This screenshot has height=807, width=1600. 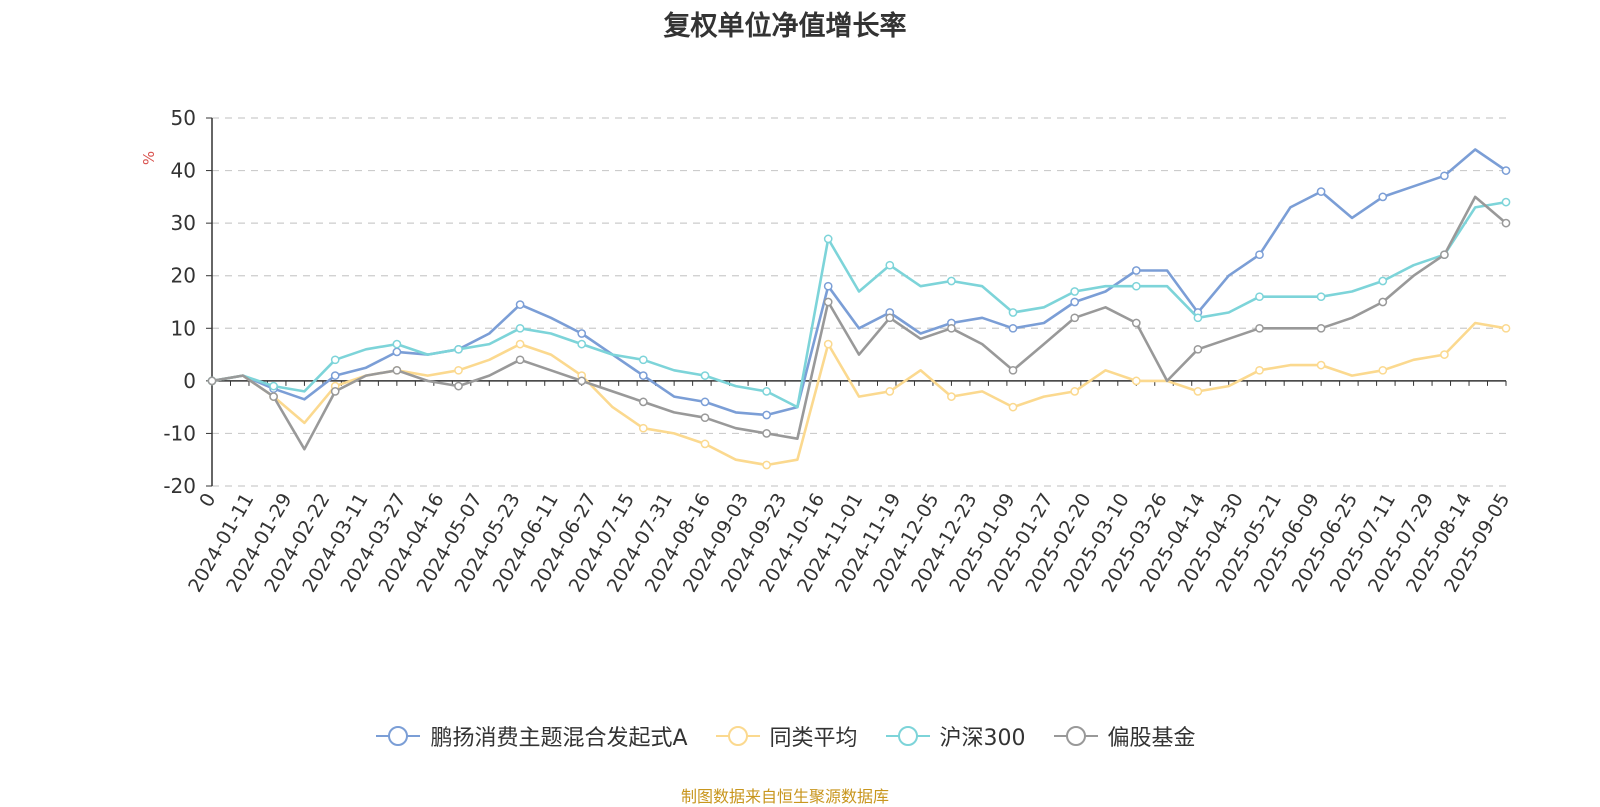 What do you see at coordinates (179, 486) in the screenshot?
I see `y-tick-label: -20` at bounding box center [179, 486].